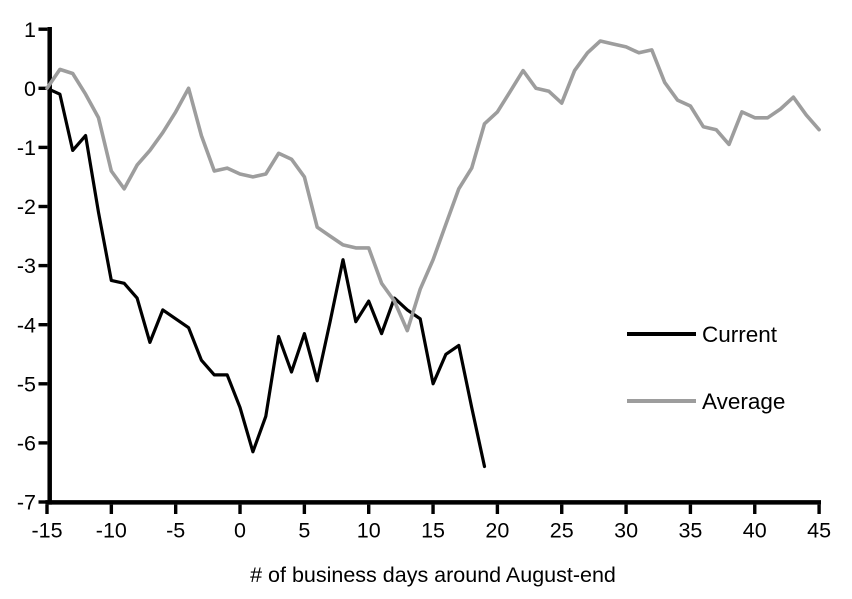 The image size is (852, 599). What do you see at coordinates (26, 384) in the screenshot?
I see `y-tick-label: -5` at bounding box center [26, 384].